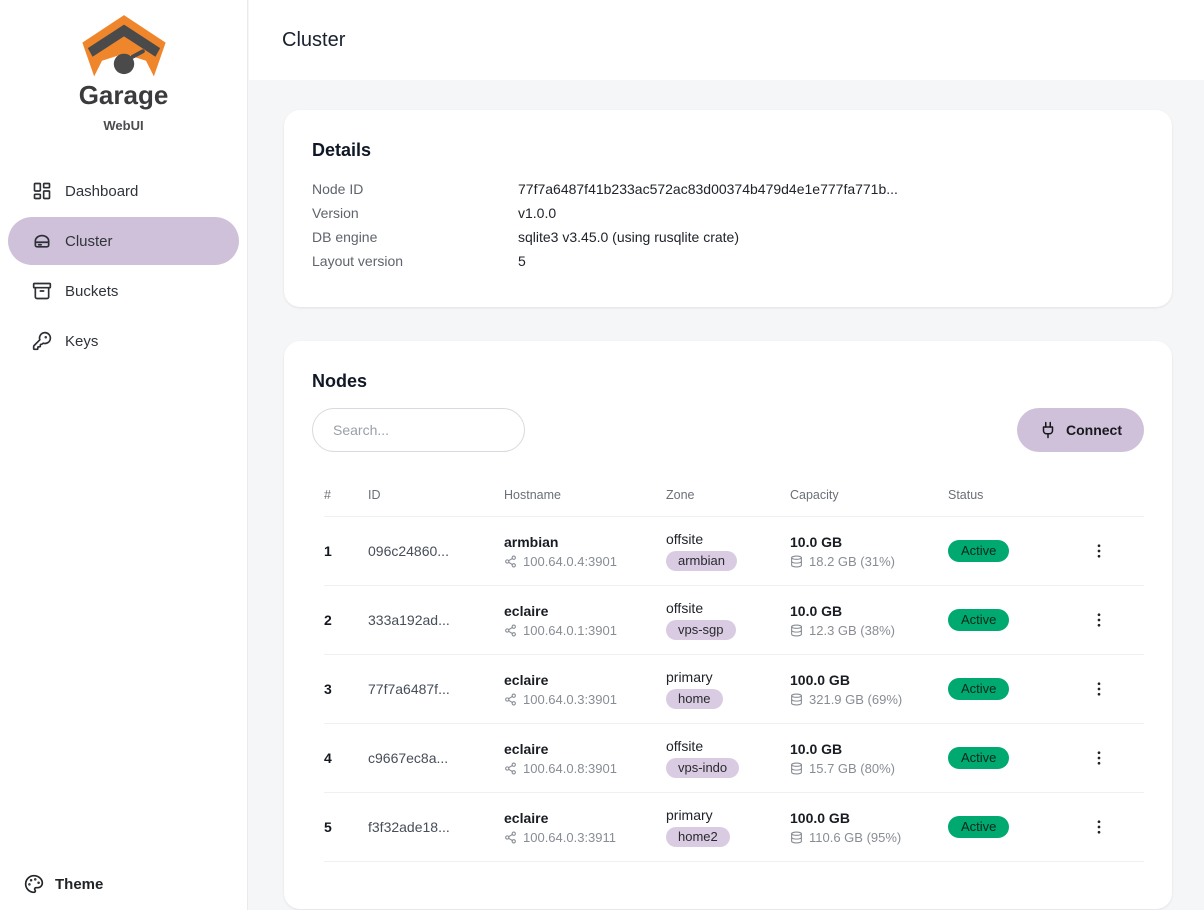 This screenshot has height=910, width=1204. Describe the element at coordinates (102, 191) in the screenshot. I see `sidebar-item-label: Dashboard` at that location.